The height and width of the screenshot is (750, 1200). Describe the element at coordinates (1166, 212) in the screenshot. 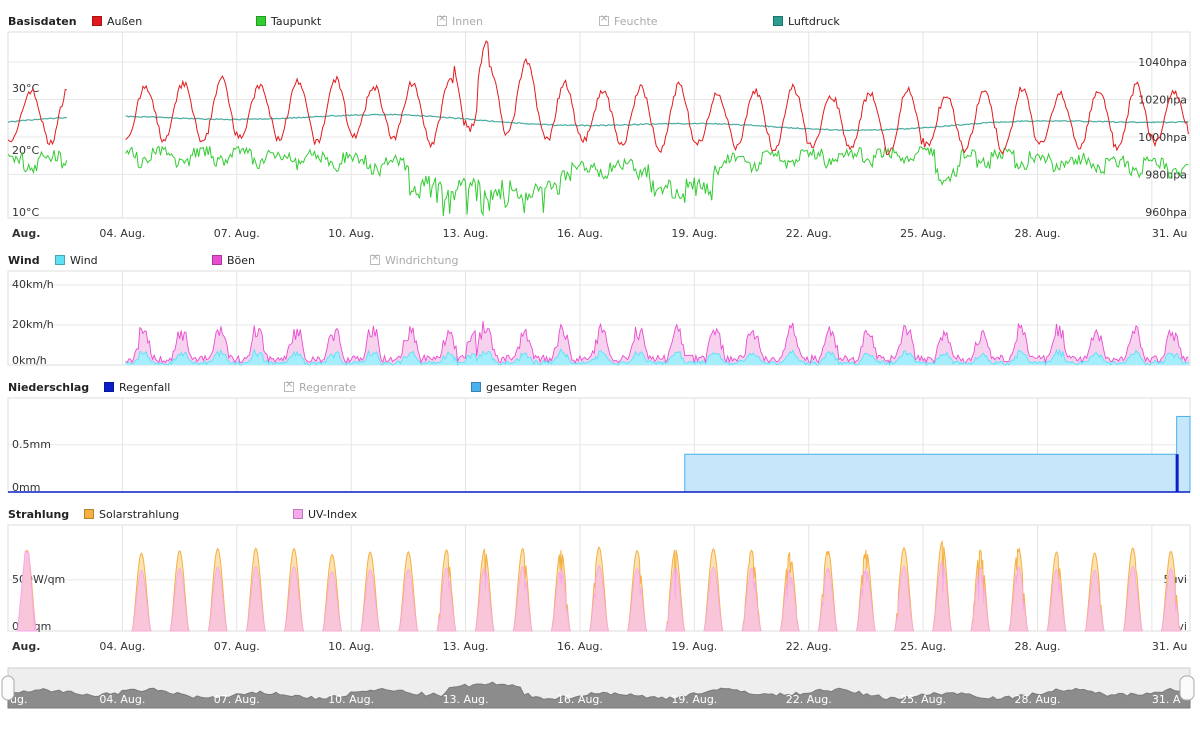

I see `y2-tick-label: 960hpa` at that location.